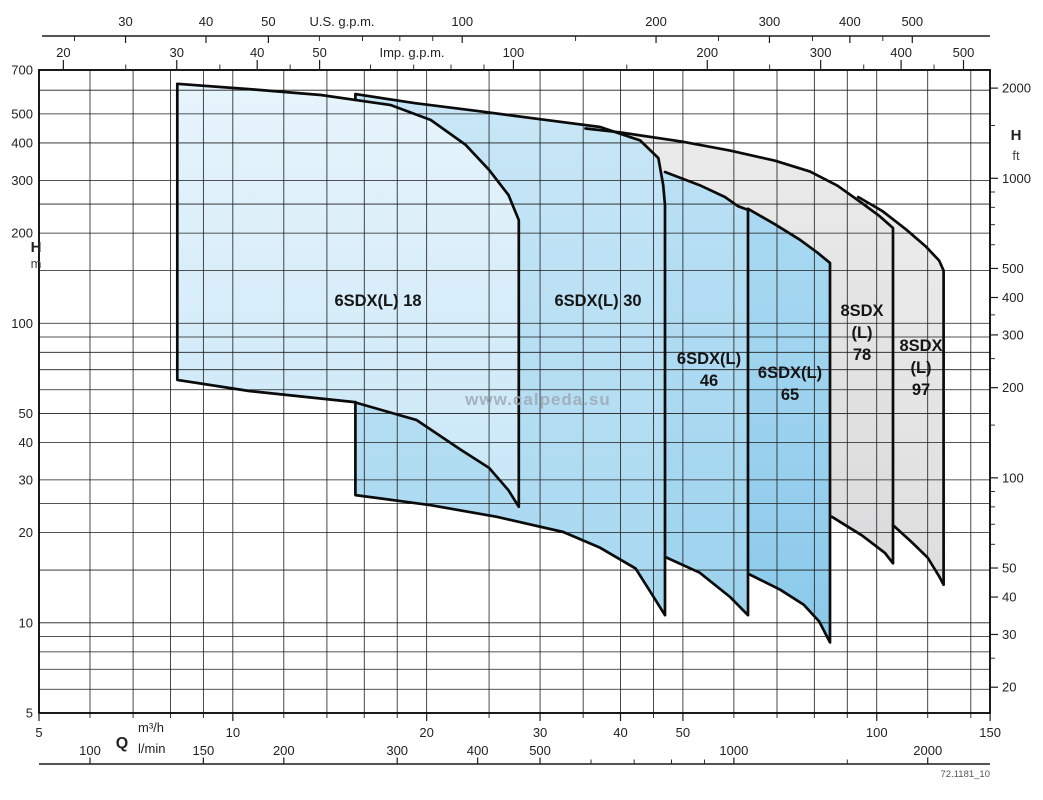 The width and height of the screenshot is (1043, 800). Describe the element at coordinates (377, 301) in the screenshot. I see `pump-range-label-6sdx-l-18: 6SDX(L) 18` at that location.